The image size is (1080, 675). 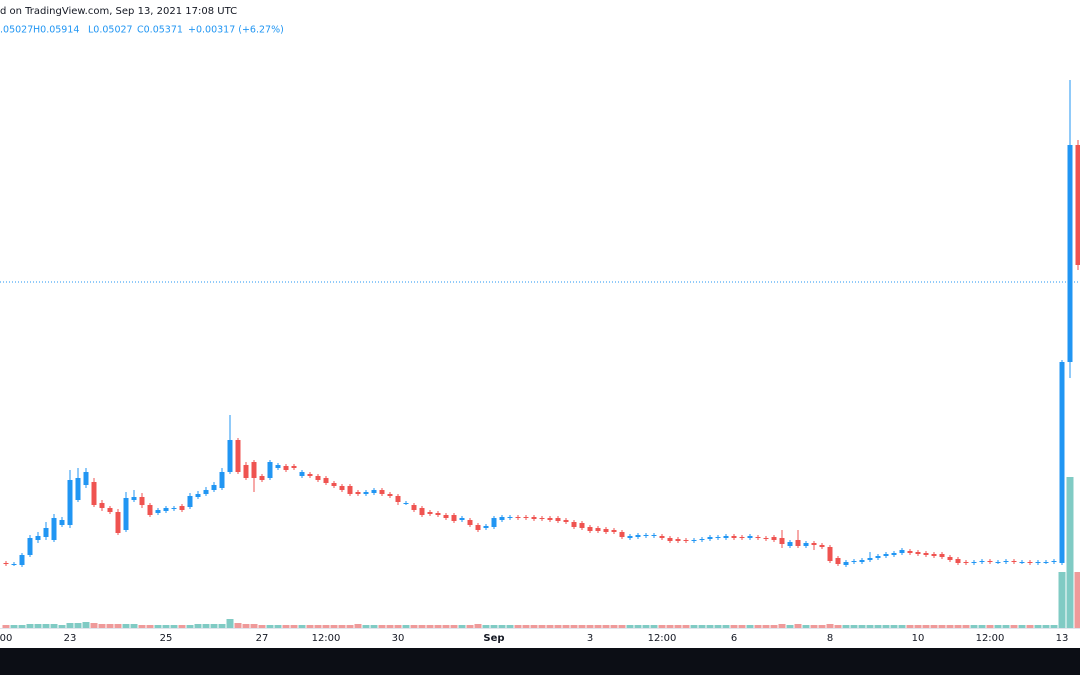 What do you see at coordinates (534, 638) in the screenshot?
I see `x-axis: 00 23 25 27 12:00 30 Sep 3 12:00 6 8 10 12:00 13` at bounding box center [534, 638].